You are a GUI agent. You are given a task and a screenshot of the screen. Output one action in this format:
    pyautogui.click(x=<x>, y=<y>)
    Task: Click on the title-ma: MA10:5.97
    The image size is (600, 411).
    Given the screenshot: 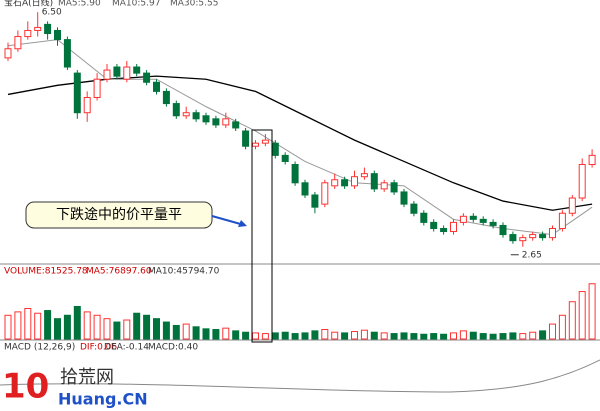 What is the action you would take?
    pyautogui.click(x=136, y=4)
    